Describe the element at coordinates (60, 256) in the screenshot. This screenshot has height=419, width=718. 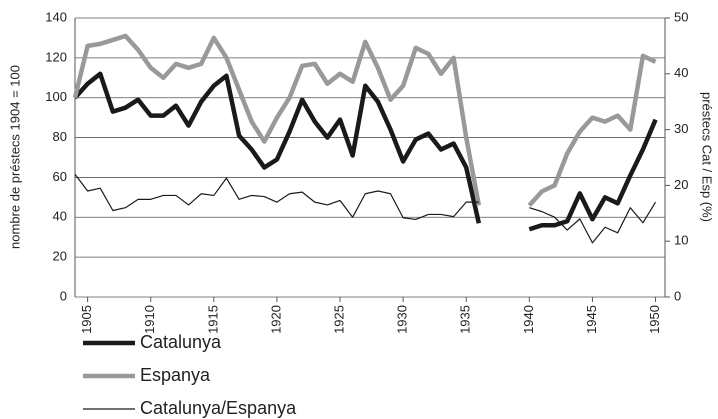
I see `y-tick-label: 20` at that location.